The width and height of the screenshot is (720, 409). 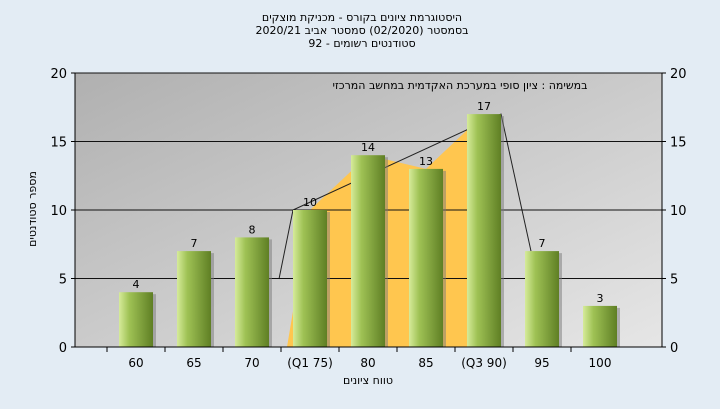 I want to click on x-tick-label: 85, so click(x=425, y=363).